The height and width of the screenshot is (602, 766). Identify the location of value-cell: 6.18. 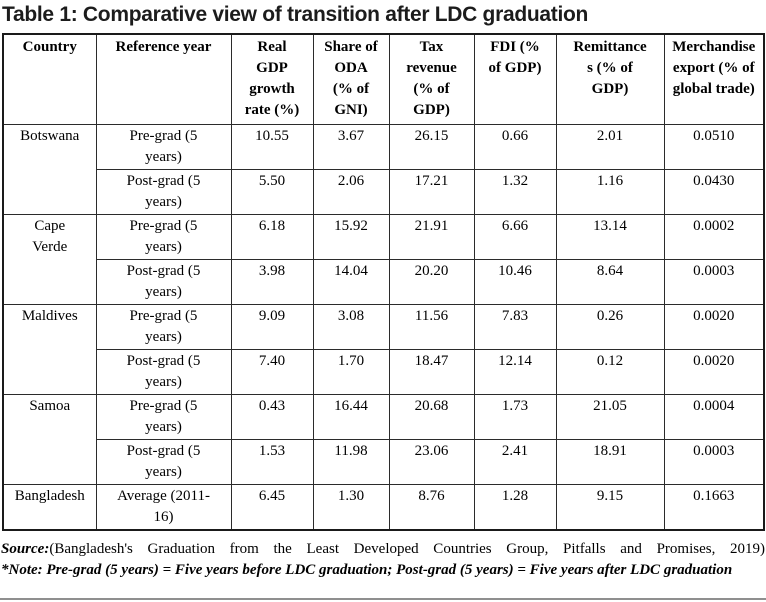
(272, 237).